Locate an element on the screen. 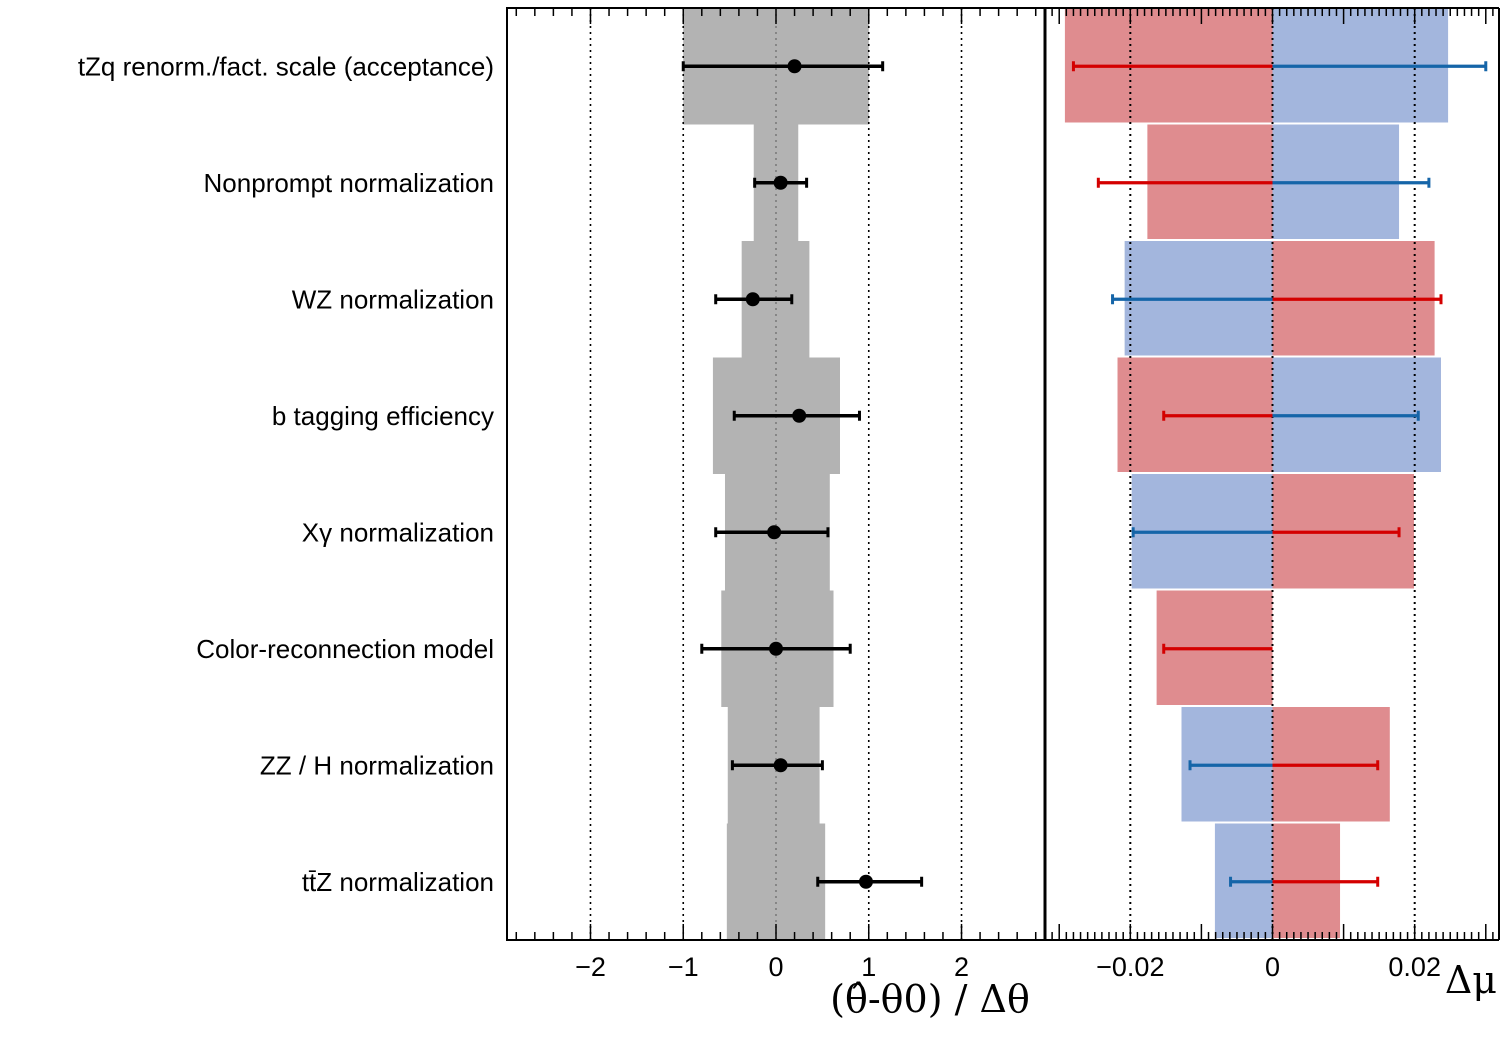 This screenshot has width=1500, height=1038. pull-tick-label: −2 is located at coordinates (590, 967).